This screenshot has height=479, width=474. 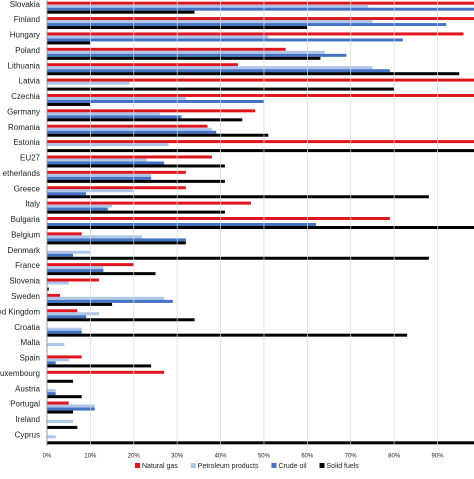 I want to click on x-tick-label: 20%, so click(x=134, y=457).